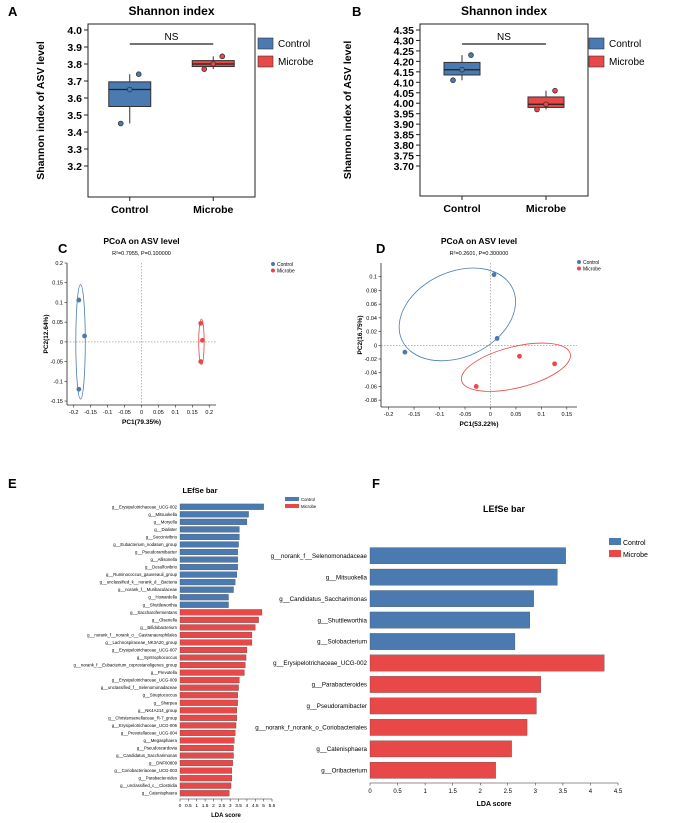 This screenshot has width=685, height=823. Describe the element at coordinates (542, 415) in the screenshot. I see `x-tick-label: 0.1` at that location.